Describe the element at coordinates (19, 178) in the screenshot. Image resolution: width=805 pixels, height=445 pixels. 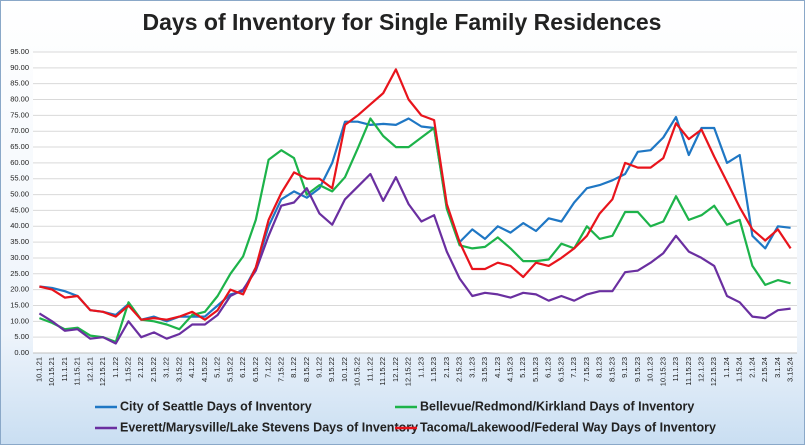
I see `y-tick-label: 55.00` at that location.